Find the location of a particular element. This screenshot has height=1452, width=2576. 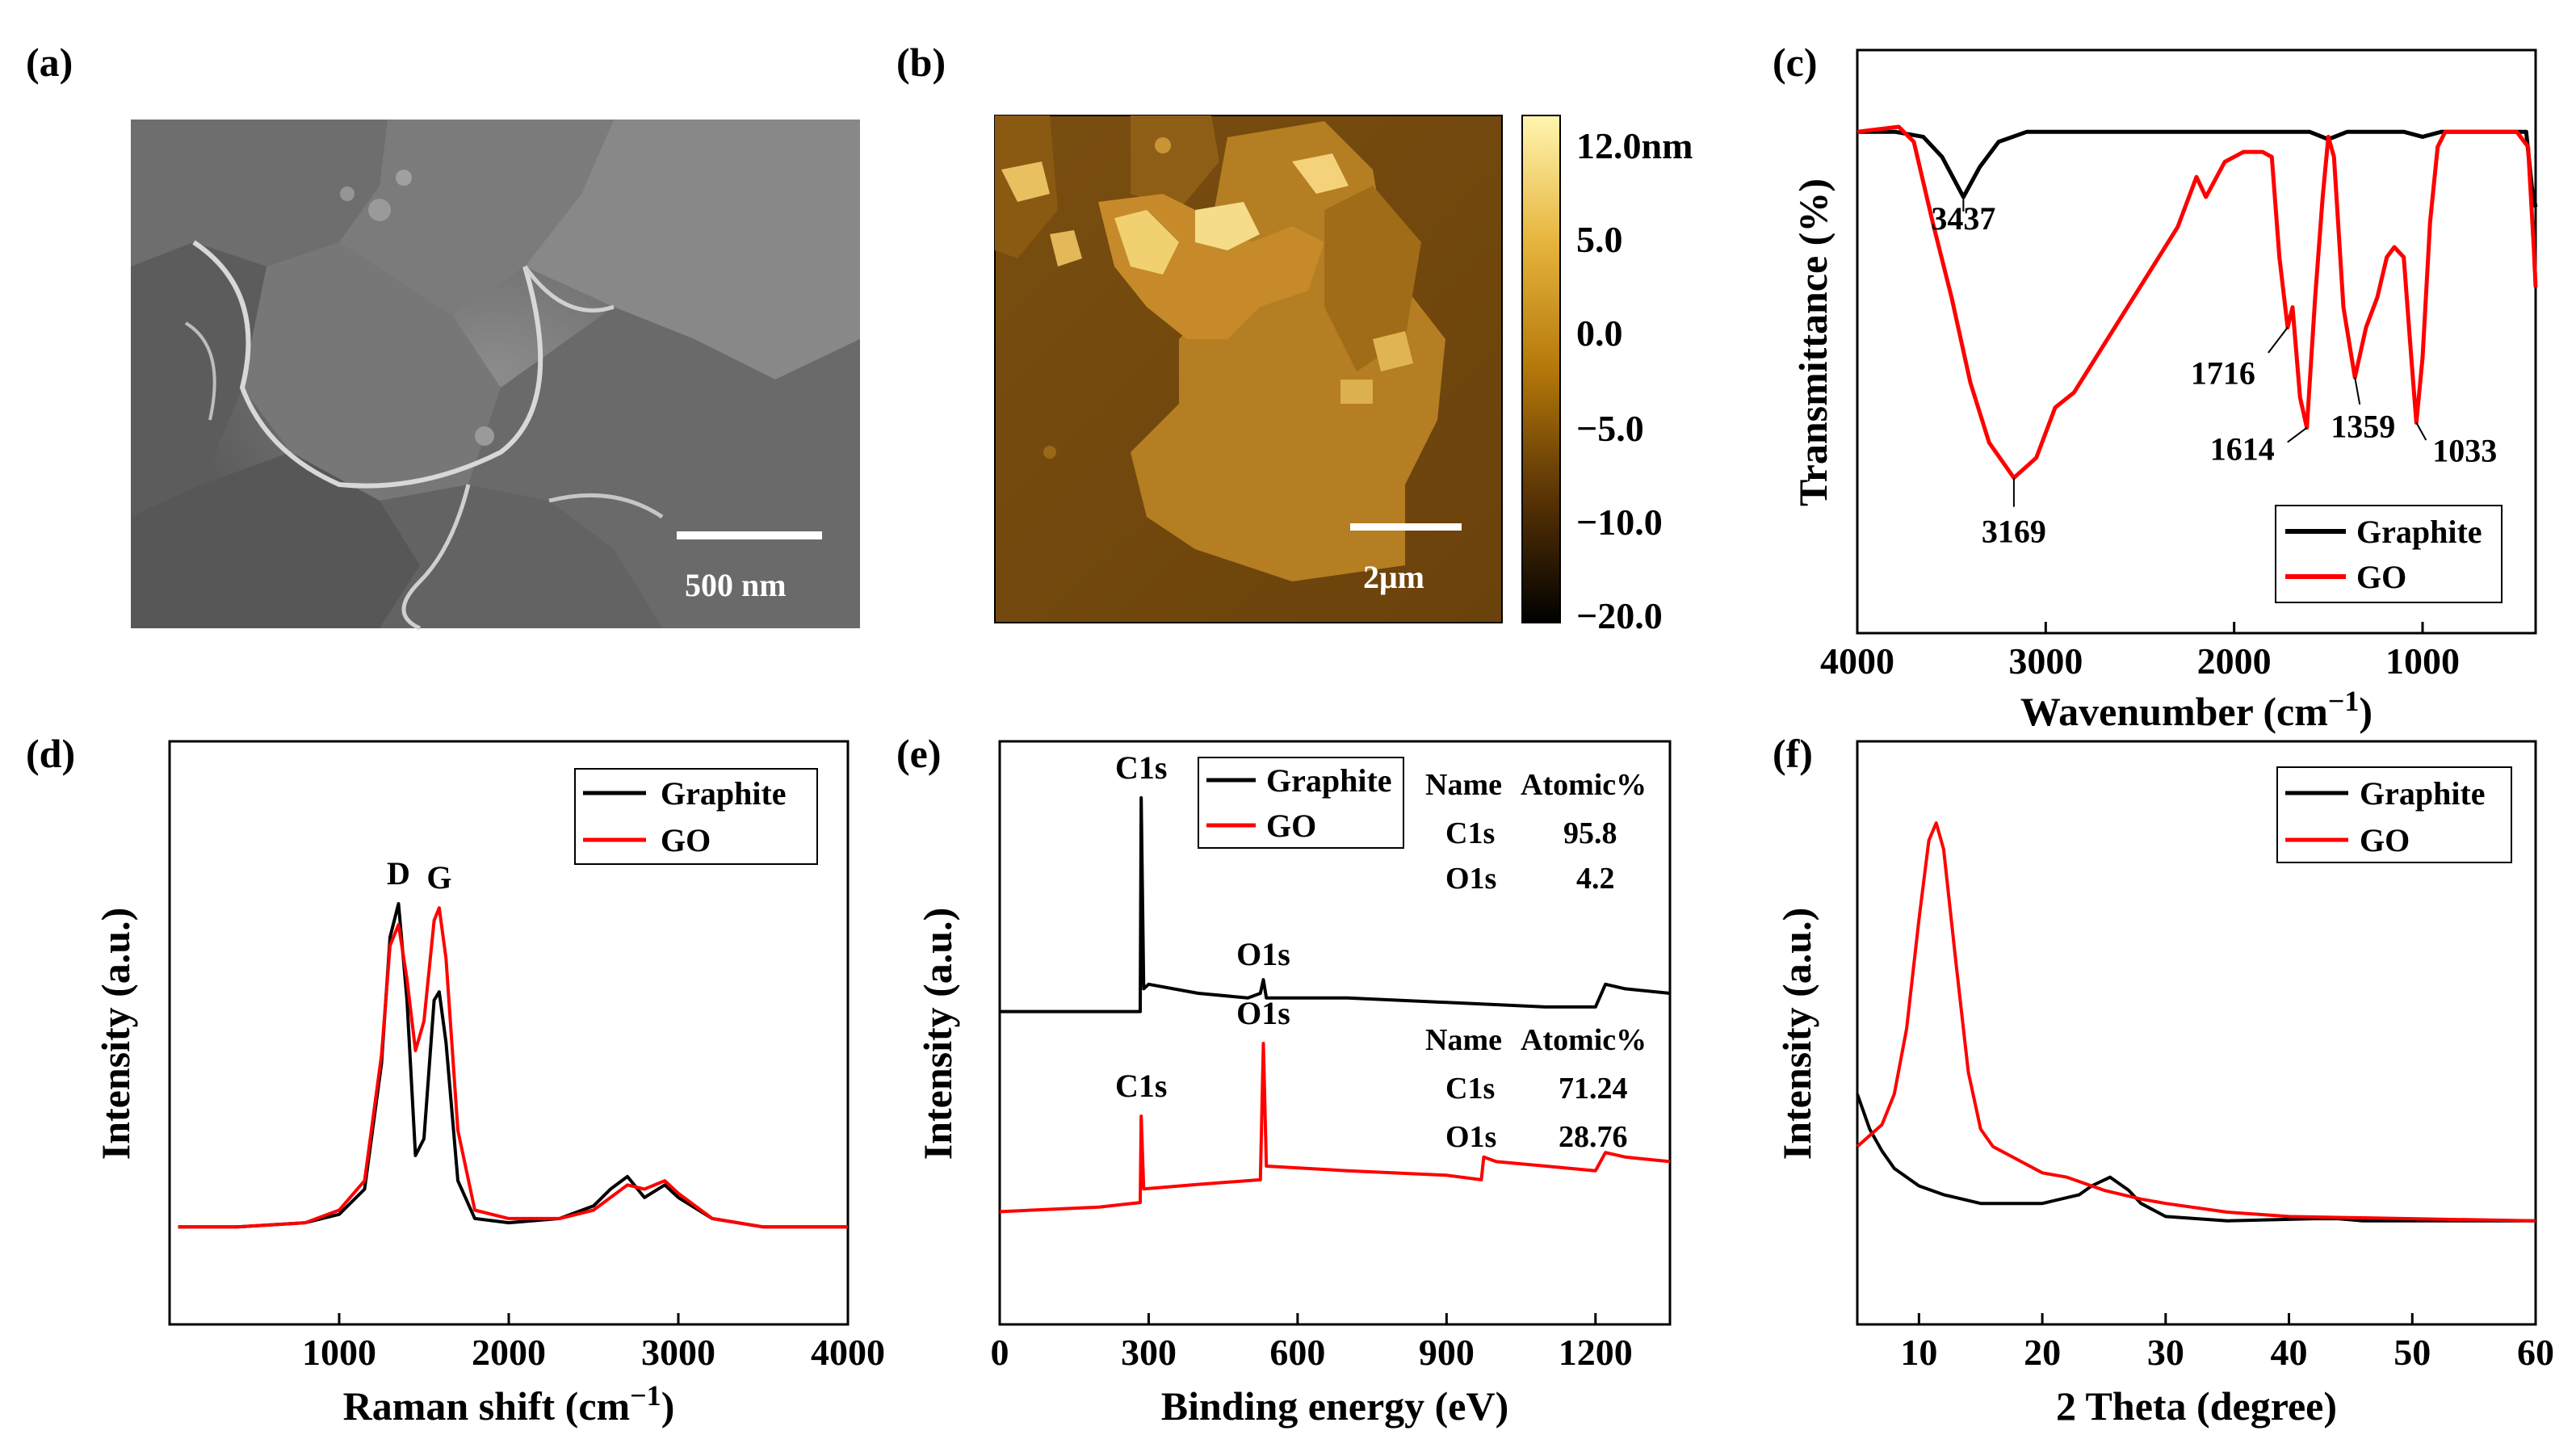

x-axis-label-d-close: ) is located at coordinates (668, 1406).